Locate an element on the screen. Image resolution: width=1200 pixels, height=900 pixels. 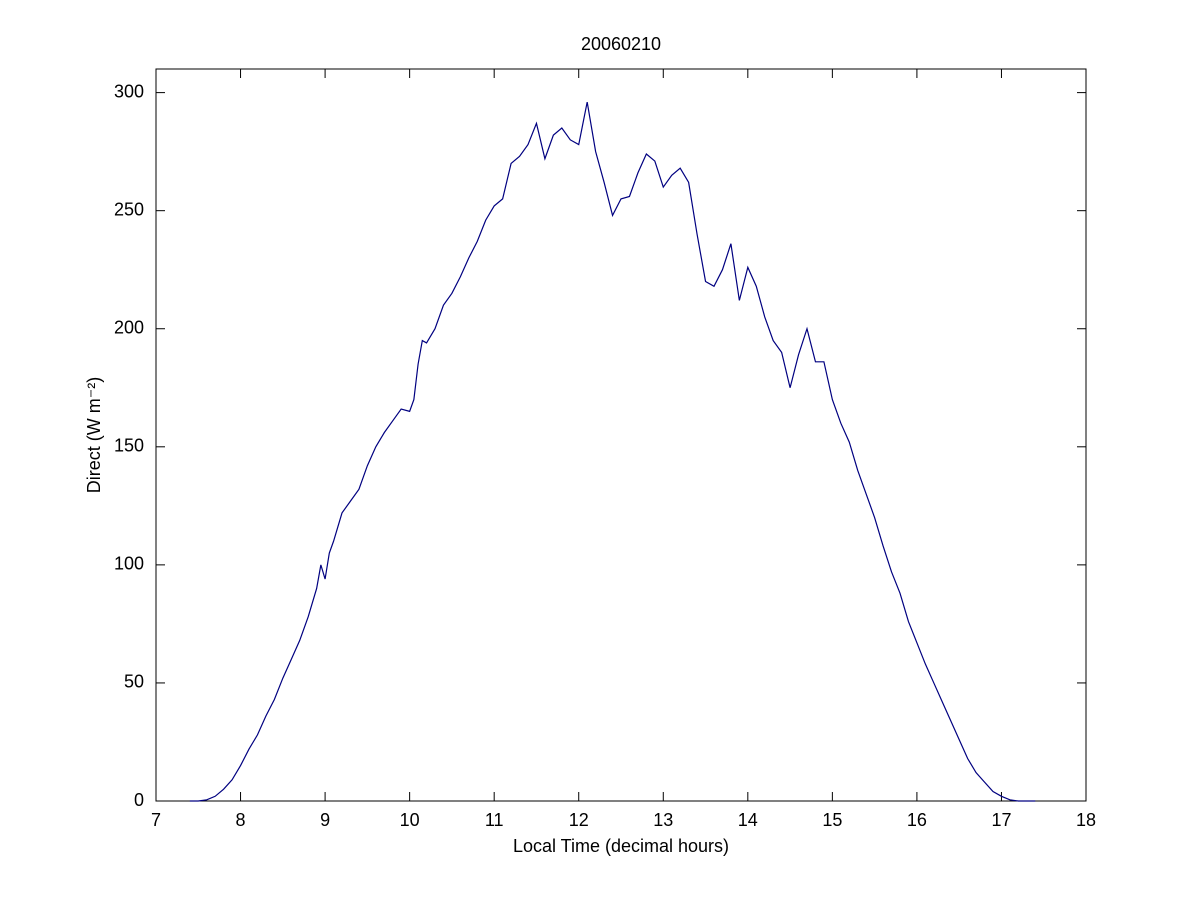
x-tick-label: 12 is located at coordinates (579, 820).